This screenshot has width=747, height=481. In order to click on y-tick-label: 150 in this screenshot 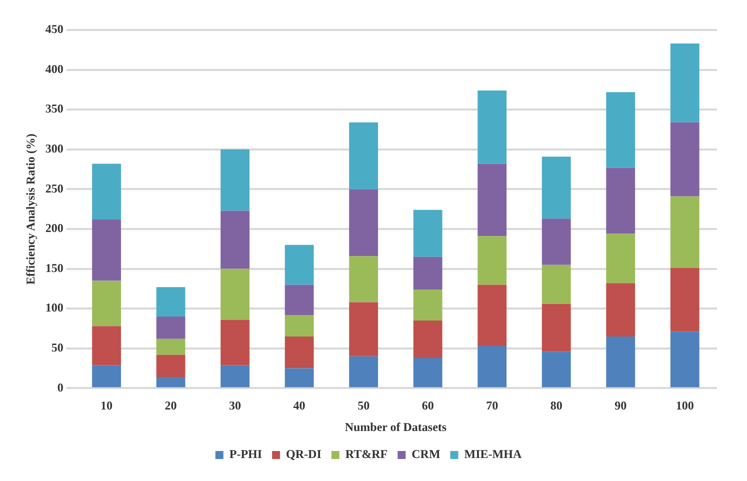, I will do `click(54, 267)`.